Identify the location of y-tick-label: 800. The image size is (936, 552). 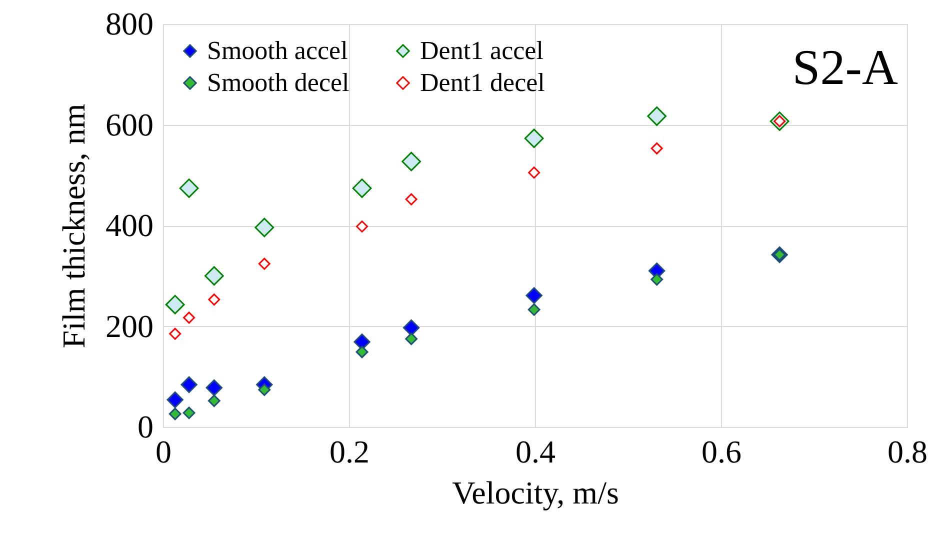
(130, 24).